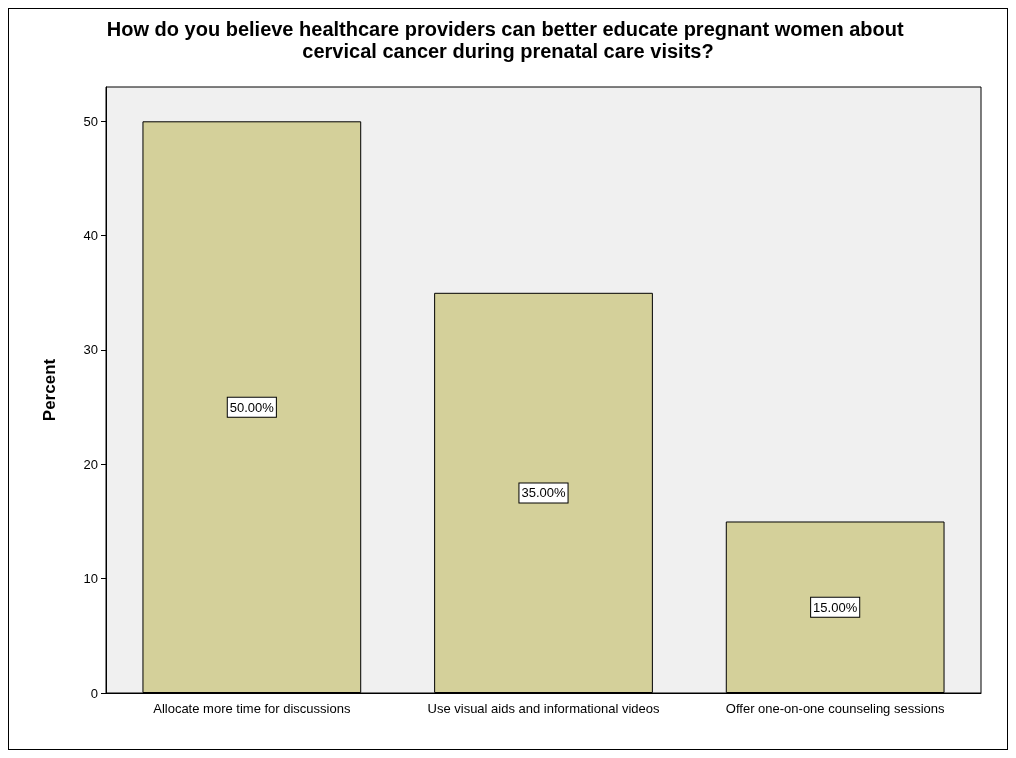  I want to click on data-label: 15.00%, so click(835, 607).